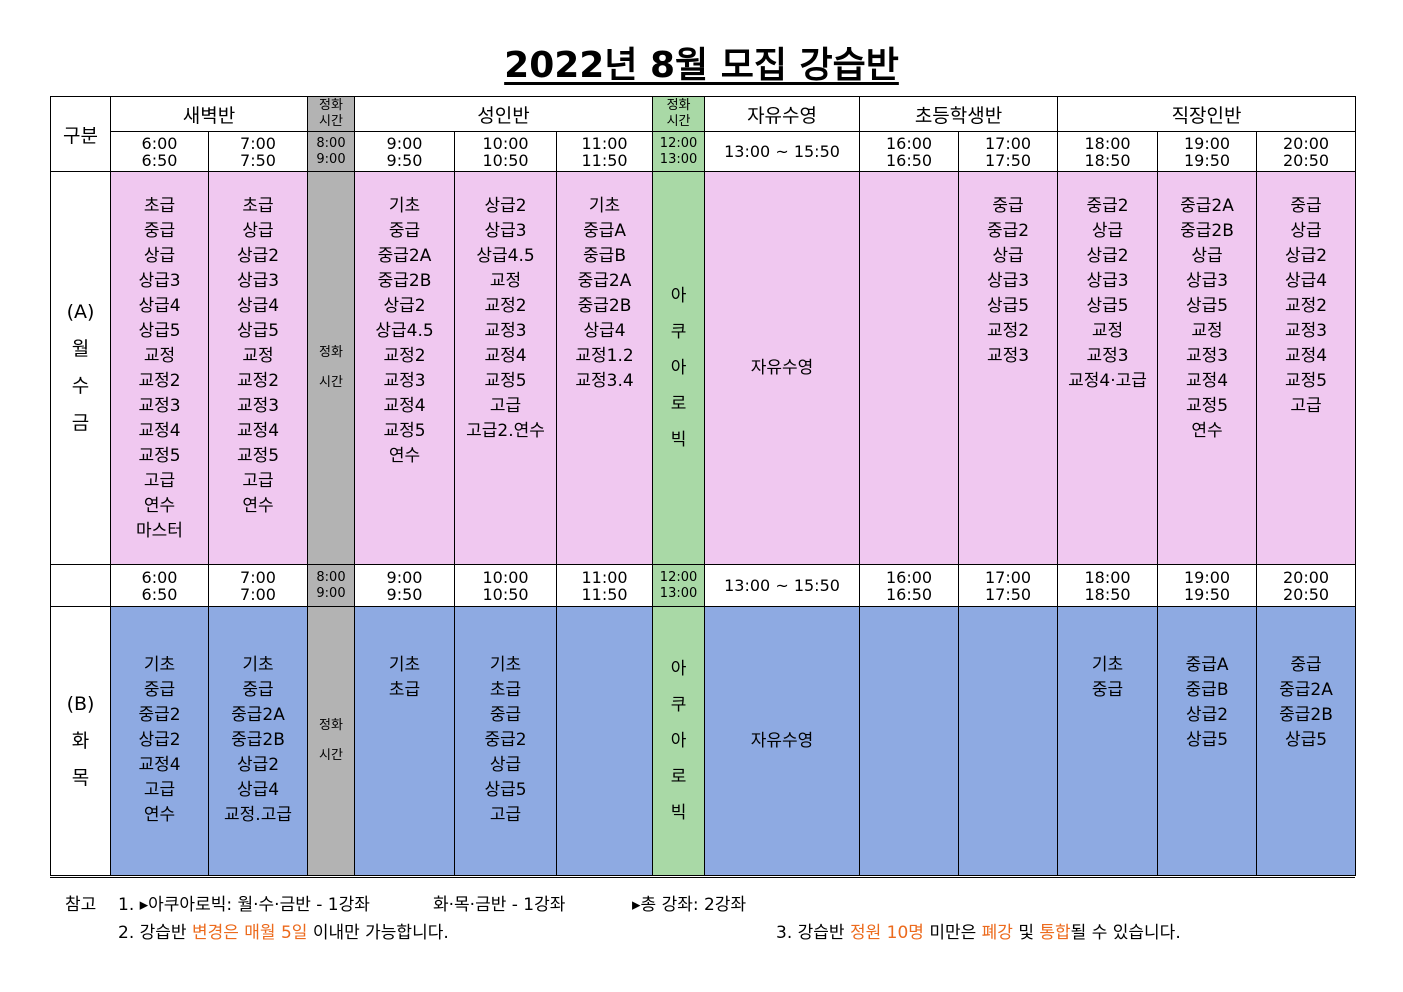  What do you see at coordinates (1108, 368) in the screenshot?
I see `class-cell: 중급2 상급 상급2 상급3 상급5 교정 교정3 교정4·고급` at bounding box center [1108, 368].